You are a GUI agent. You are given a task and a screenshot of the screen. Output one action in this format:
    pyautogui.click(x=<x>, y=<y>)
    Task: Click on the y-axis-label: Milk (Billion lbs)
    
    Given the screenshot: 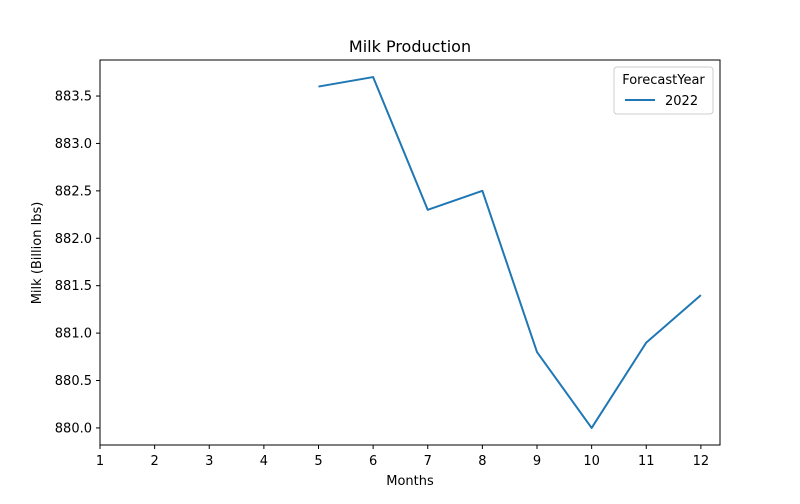 What is the action you would take?
    pyautogui.click(x=37, y=253)
    